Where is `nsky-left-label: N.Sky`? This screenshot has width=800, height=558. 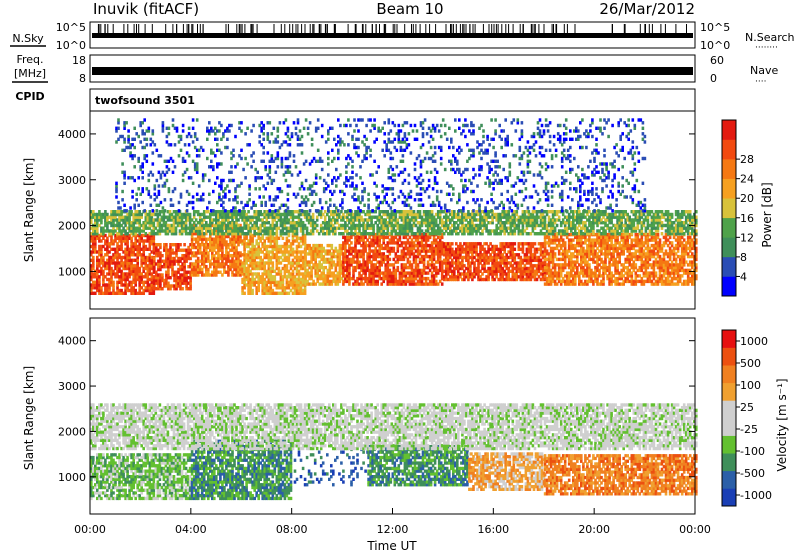 nsky-left-label: N.Sky is located at coordinates (28, 38).